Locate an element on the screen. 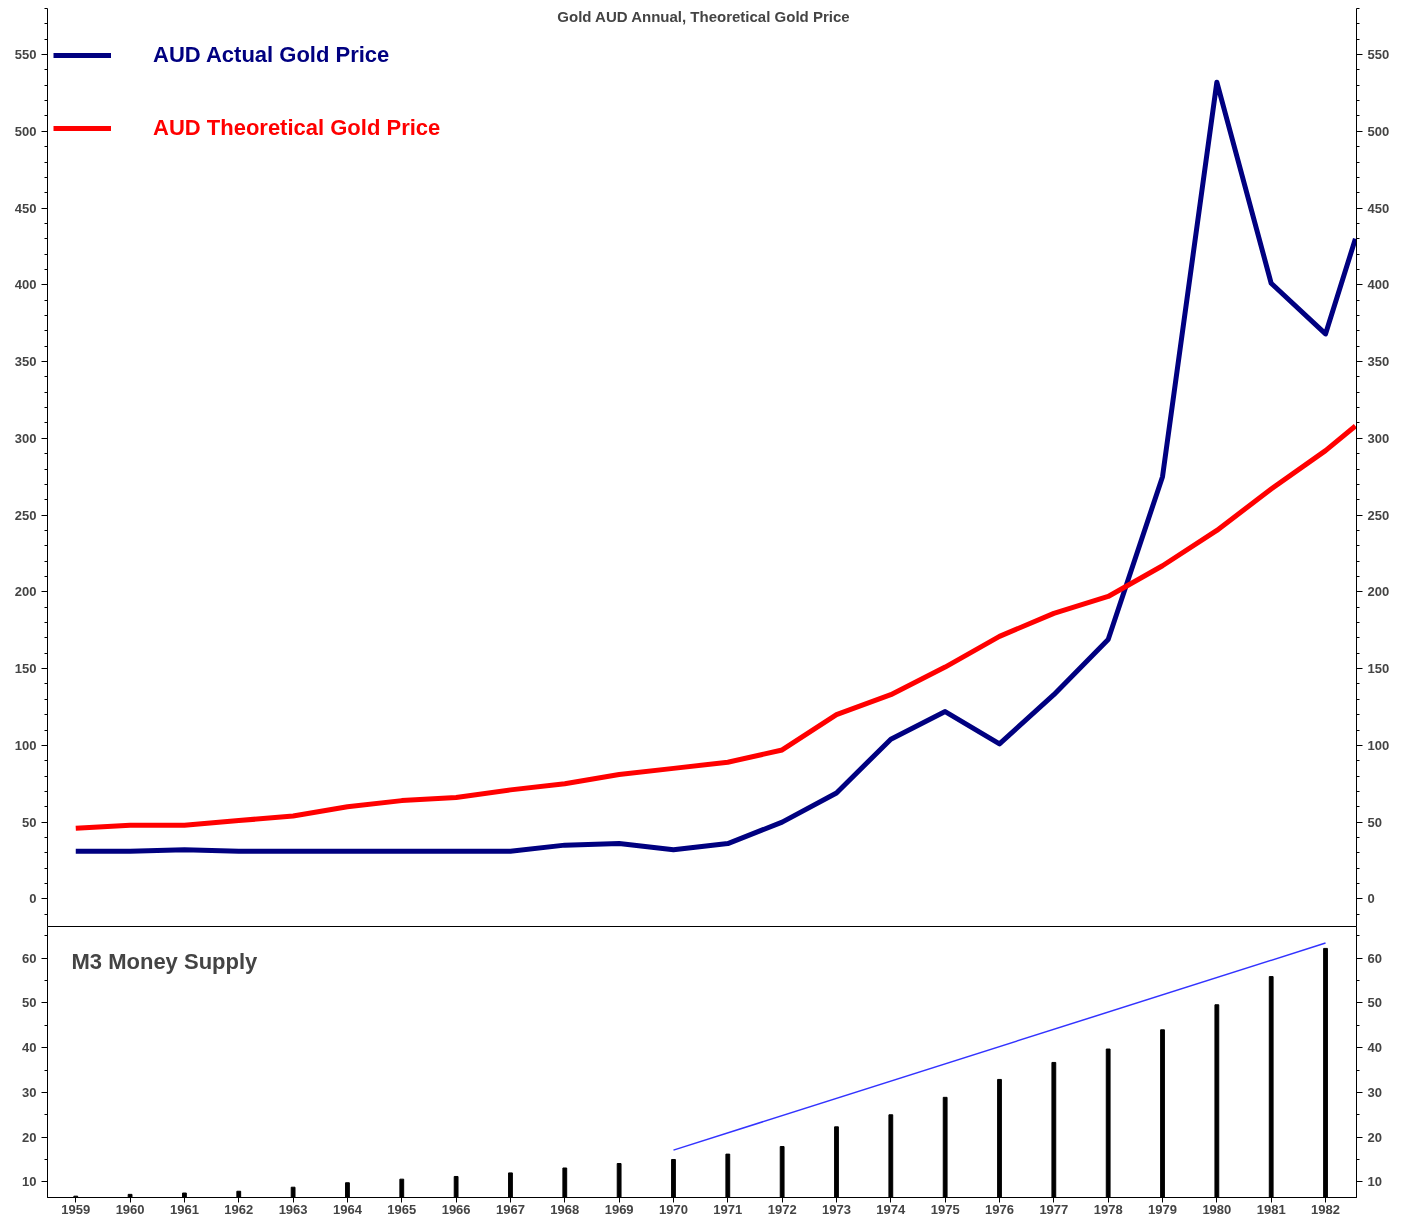  x-tick-label: 1964 is located at coordinates (347, 1209).